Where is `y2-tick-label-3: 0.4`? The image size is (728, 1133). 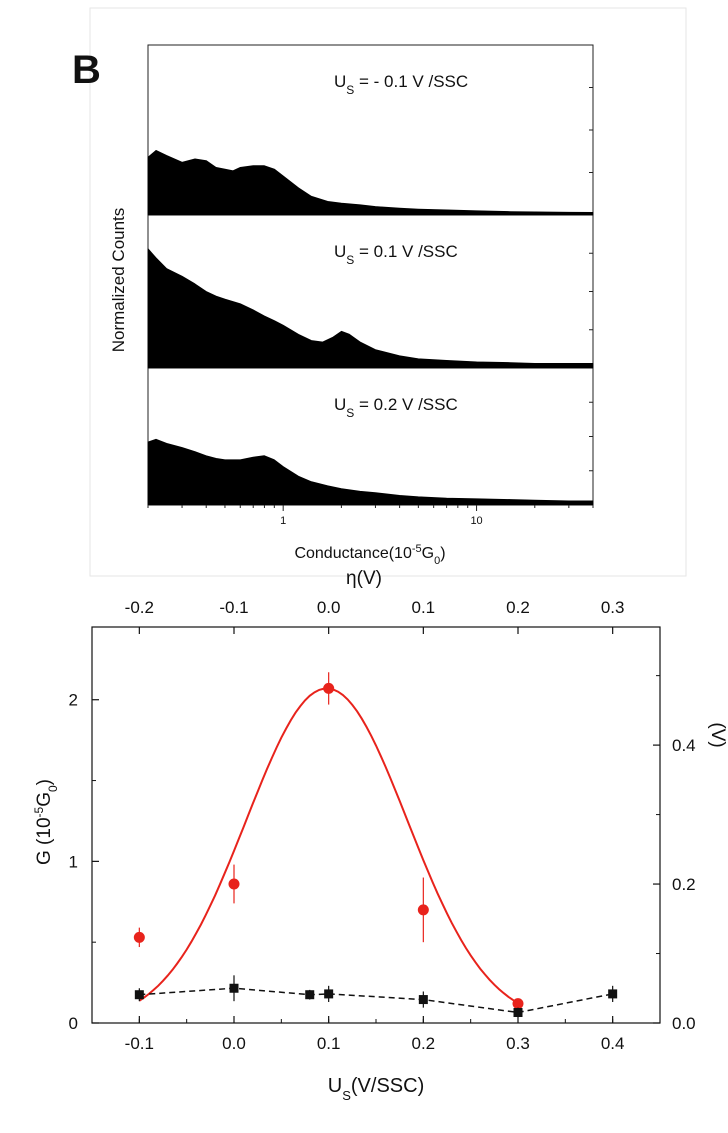
y2-tick-label-3: 0.4 is located at coordinates (684, 745).